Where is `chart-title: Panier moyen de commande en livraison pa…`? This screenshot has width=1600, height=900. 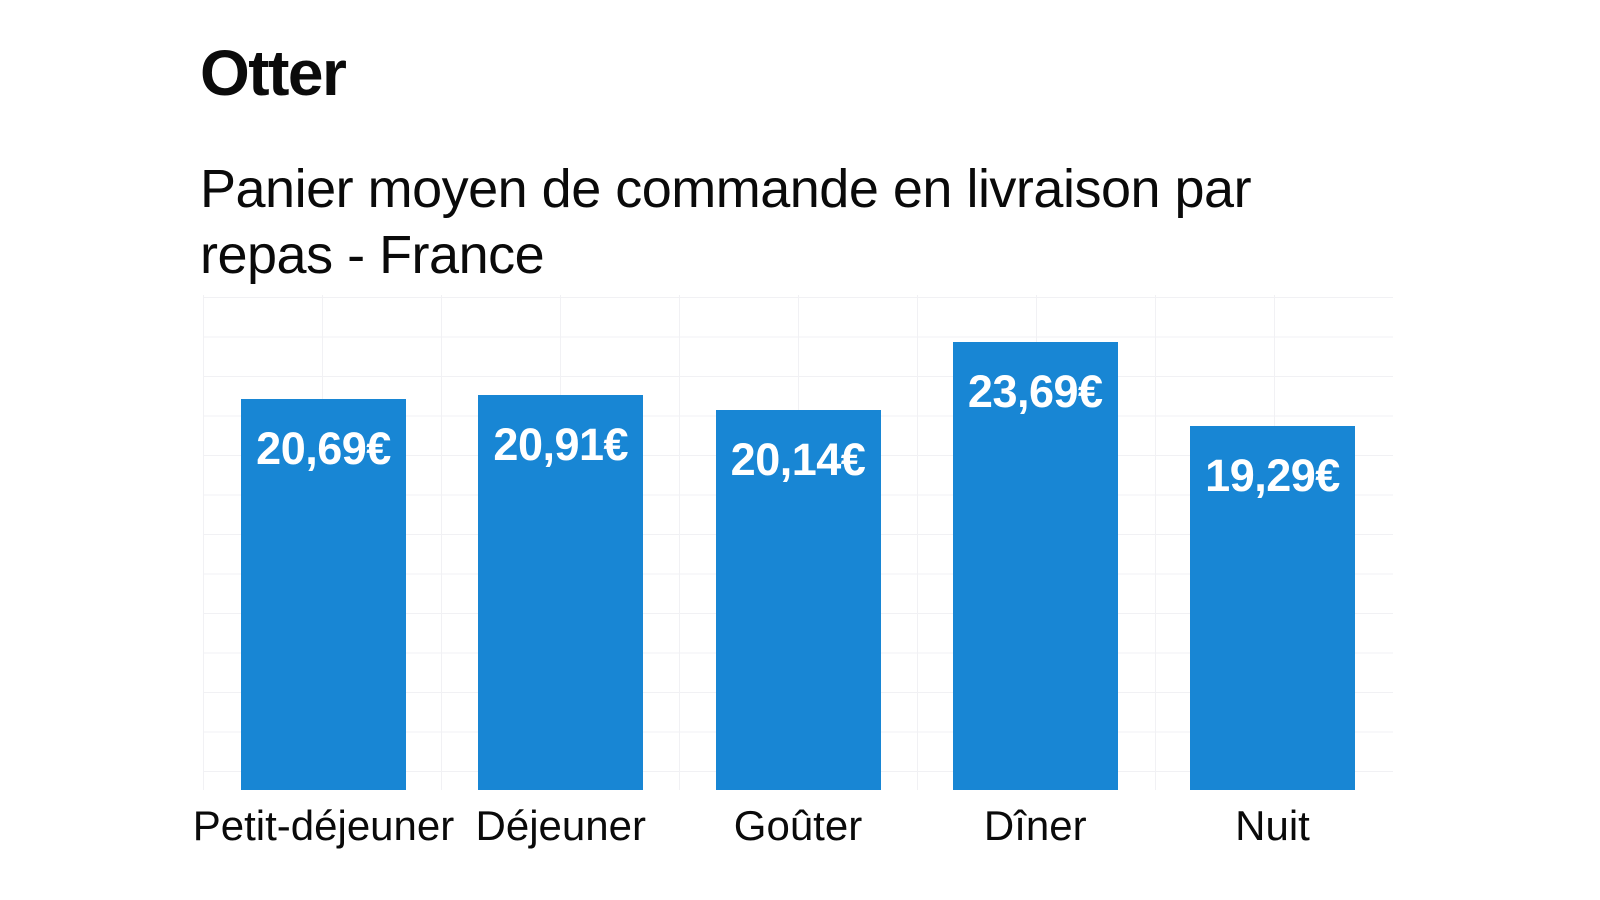
chart-title: Panier moyen de commande en livraison pa… is located at coordinates (726, 222).